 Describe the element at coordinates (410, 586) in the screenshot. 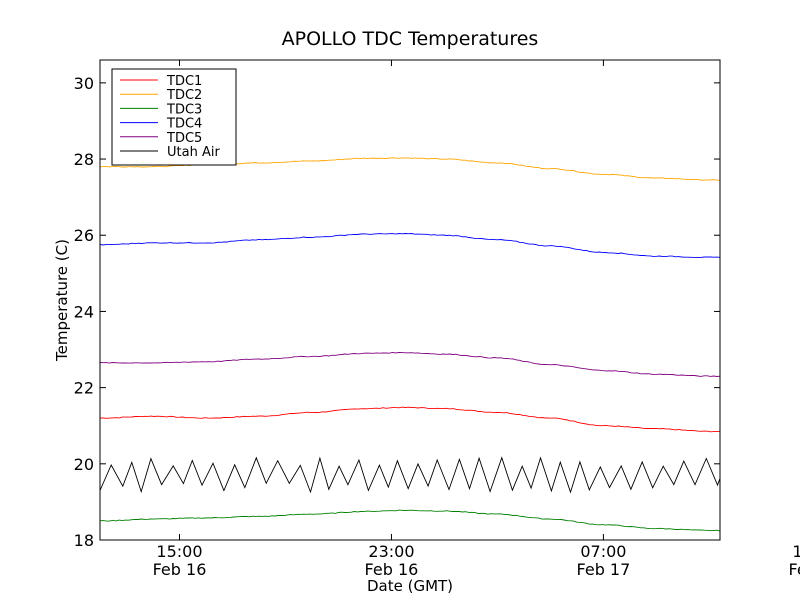

I see `x-axis-label: Date (GMT)` at that location.